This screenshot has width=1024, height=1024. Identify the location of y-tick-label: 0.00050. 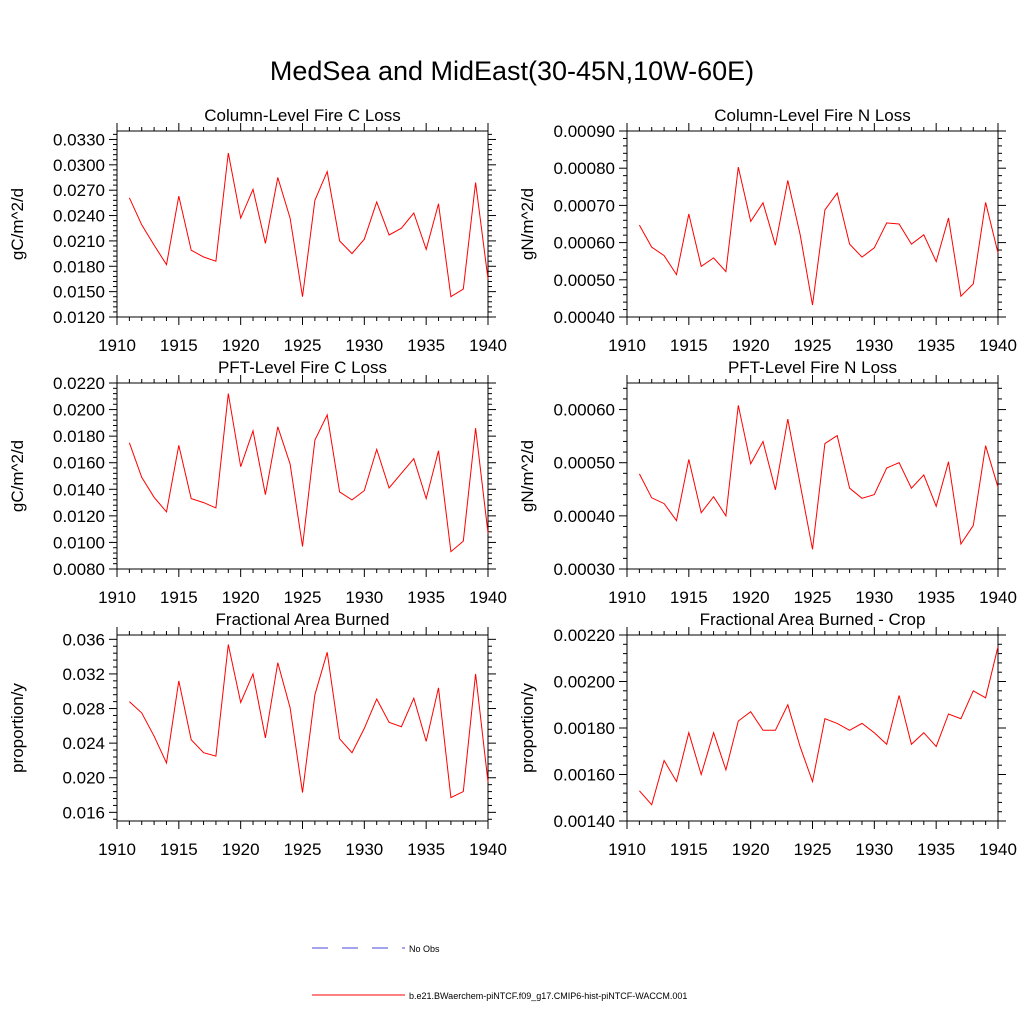
(584, 463).